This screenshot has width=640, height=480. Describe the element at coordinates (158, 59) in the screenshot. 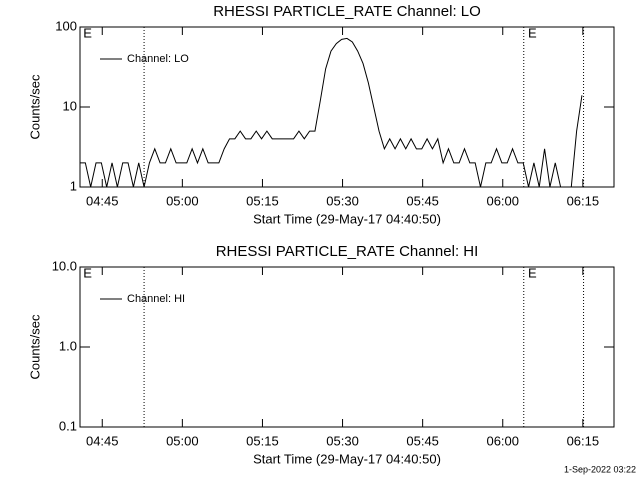

I see `legend-label: Channel: LO` at that location.